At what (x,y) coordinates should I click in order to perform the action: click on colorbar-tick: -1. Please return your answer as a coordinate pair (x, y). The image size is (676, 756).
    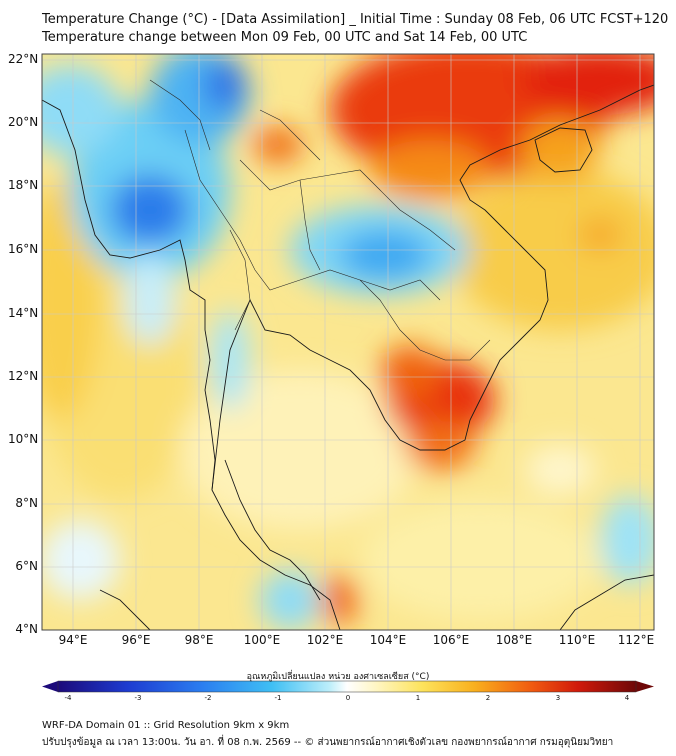
    Looking at the image, I should click on (278, 698).